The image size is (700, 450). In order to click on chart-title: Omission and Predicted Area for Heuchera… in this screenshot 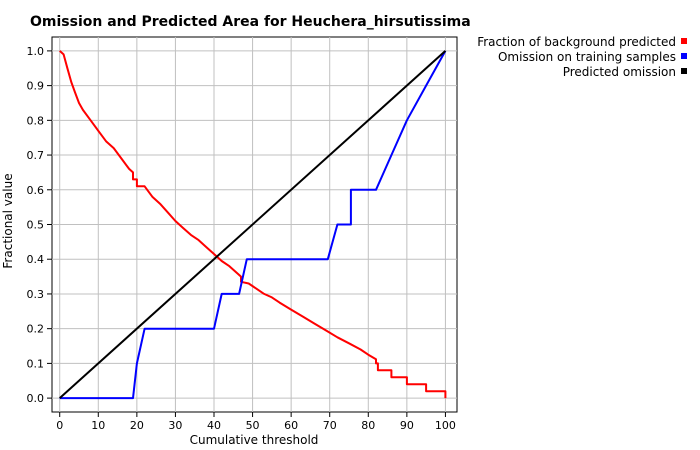, I will do `click(250, 22)`.